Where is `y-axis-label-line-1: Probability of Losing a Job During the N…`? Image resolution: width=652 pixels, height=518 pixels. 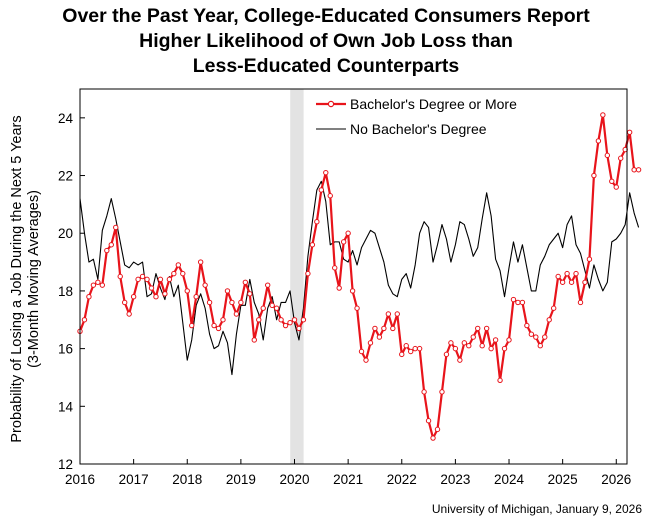
y-axis-label-line-1: Probability of Losing a Job During the N… is located at coordinates (17, 278).